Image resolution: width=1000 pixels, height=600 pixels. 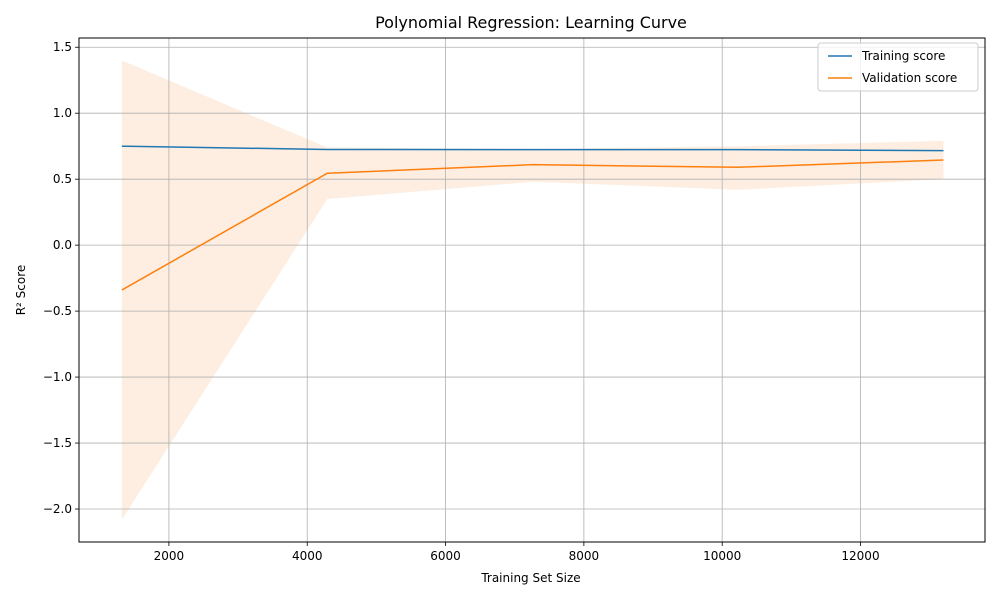 I want to click on legend: Training score Validation score, so click(x=898, y=67).